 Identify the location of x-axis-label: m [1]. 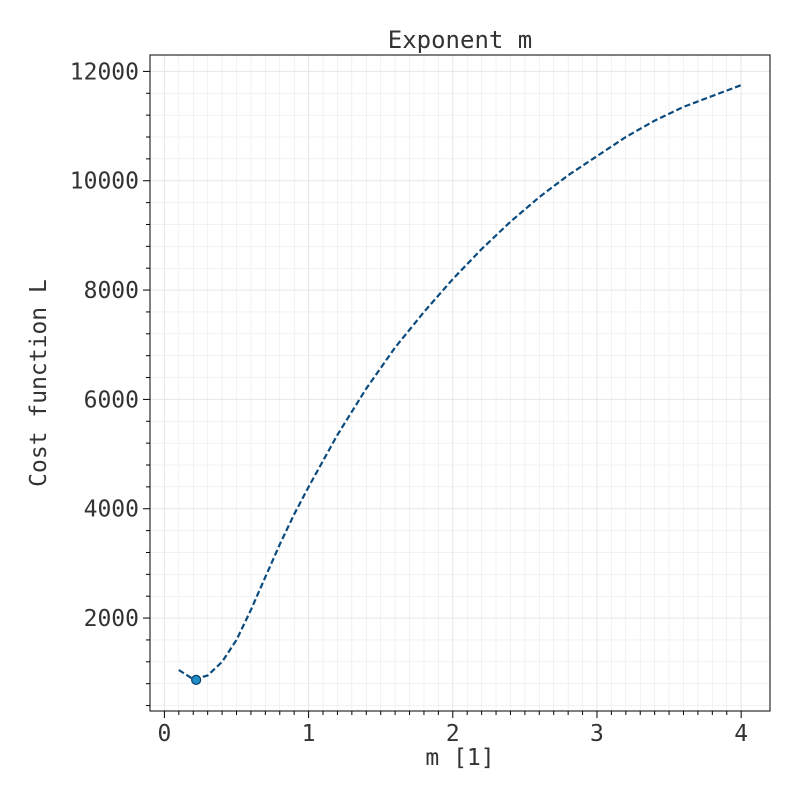
(459, 758).